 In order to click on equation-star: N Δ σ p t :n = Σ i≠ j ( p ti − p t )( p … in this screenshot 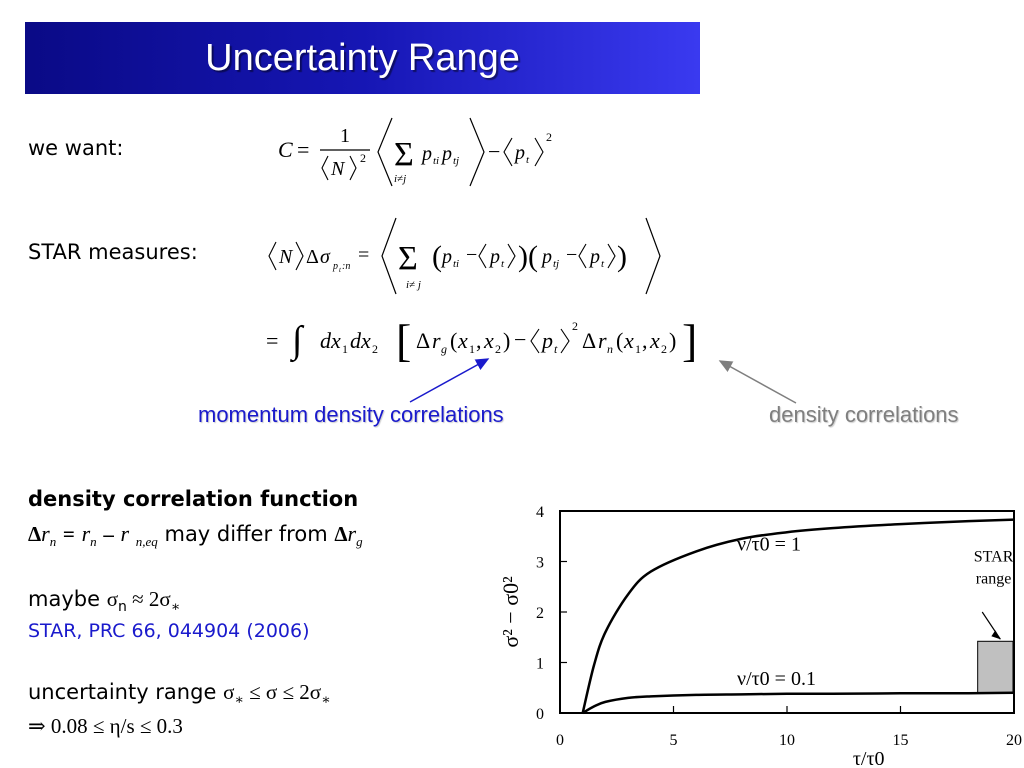, I will do `click(464, 256)`.